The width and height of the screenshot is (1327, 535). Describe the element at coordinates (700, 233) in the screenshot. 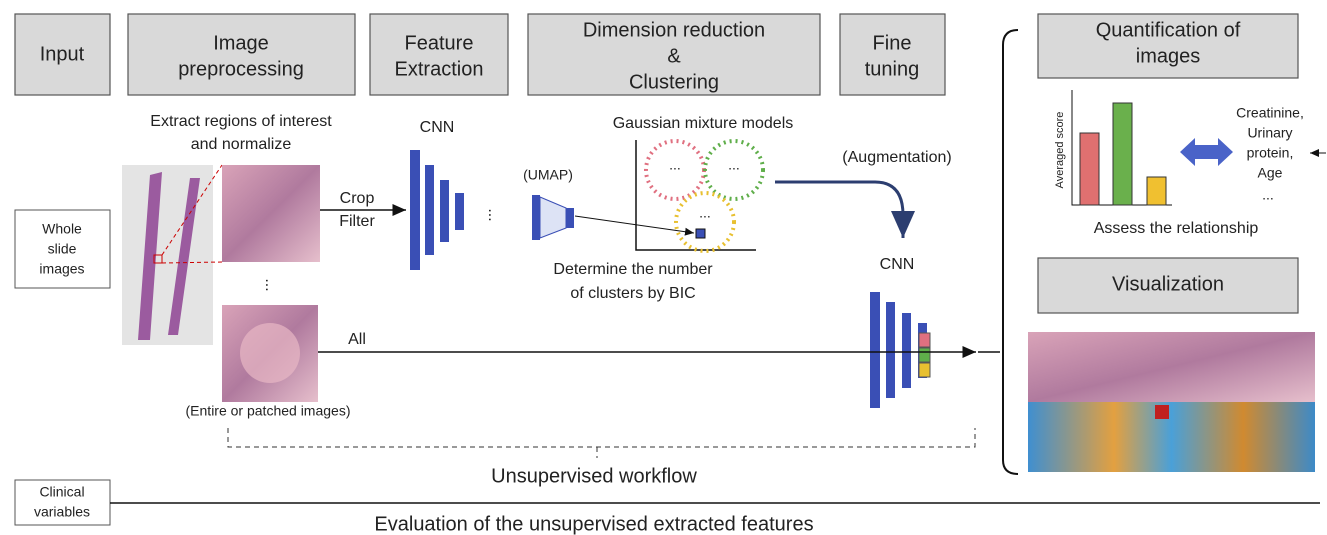

I see `point` at that location.